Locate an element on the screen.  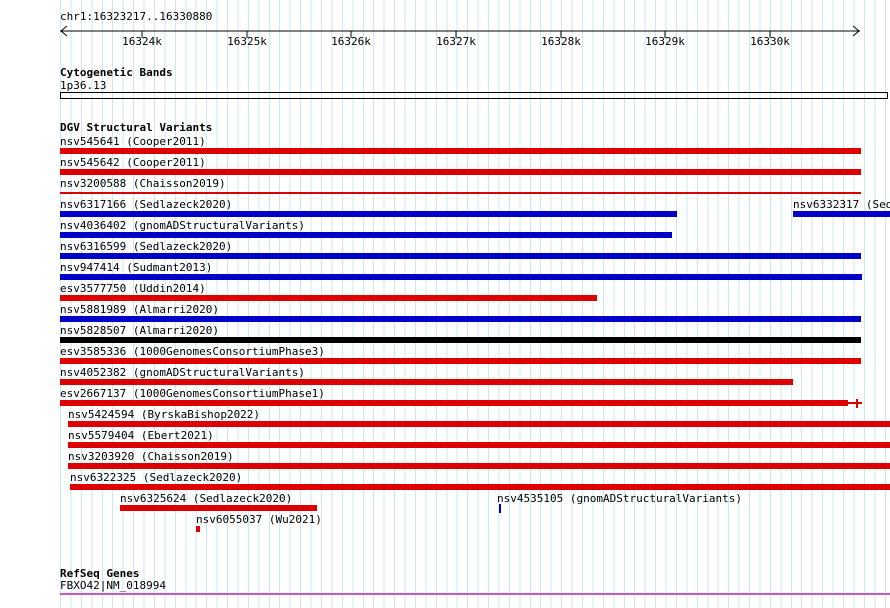
variant-label: nsv6055037 (Wu2021) is located at coordinates (259, 519).